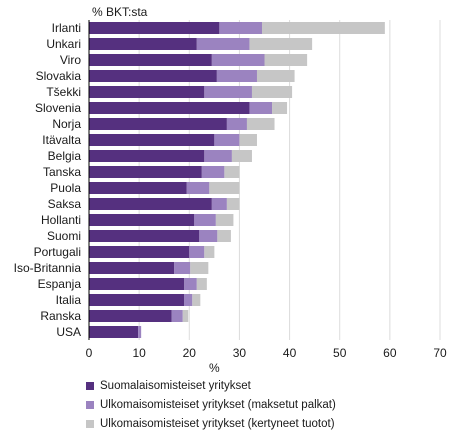  What do you see at coordinates (62, 172) in the screenshot?
I see `category-label: Tanska` at bounding box center [62, 172].